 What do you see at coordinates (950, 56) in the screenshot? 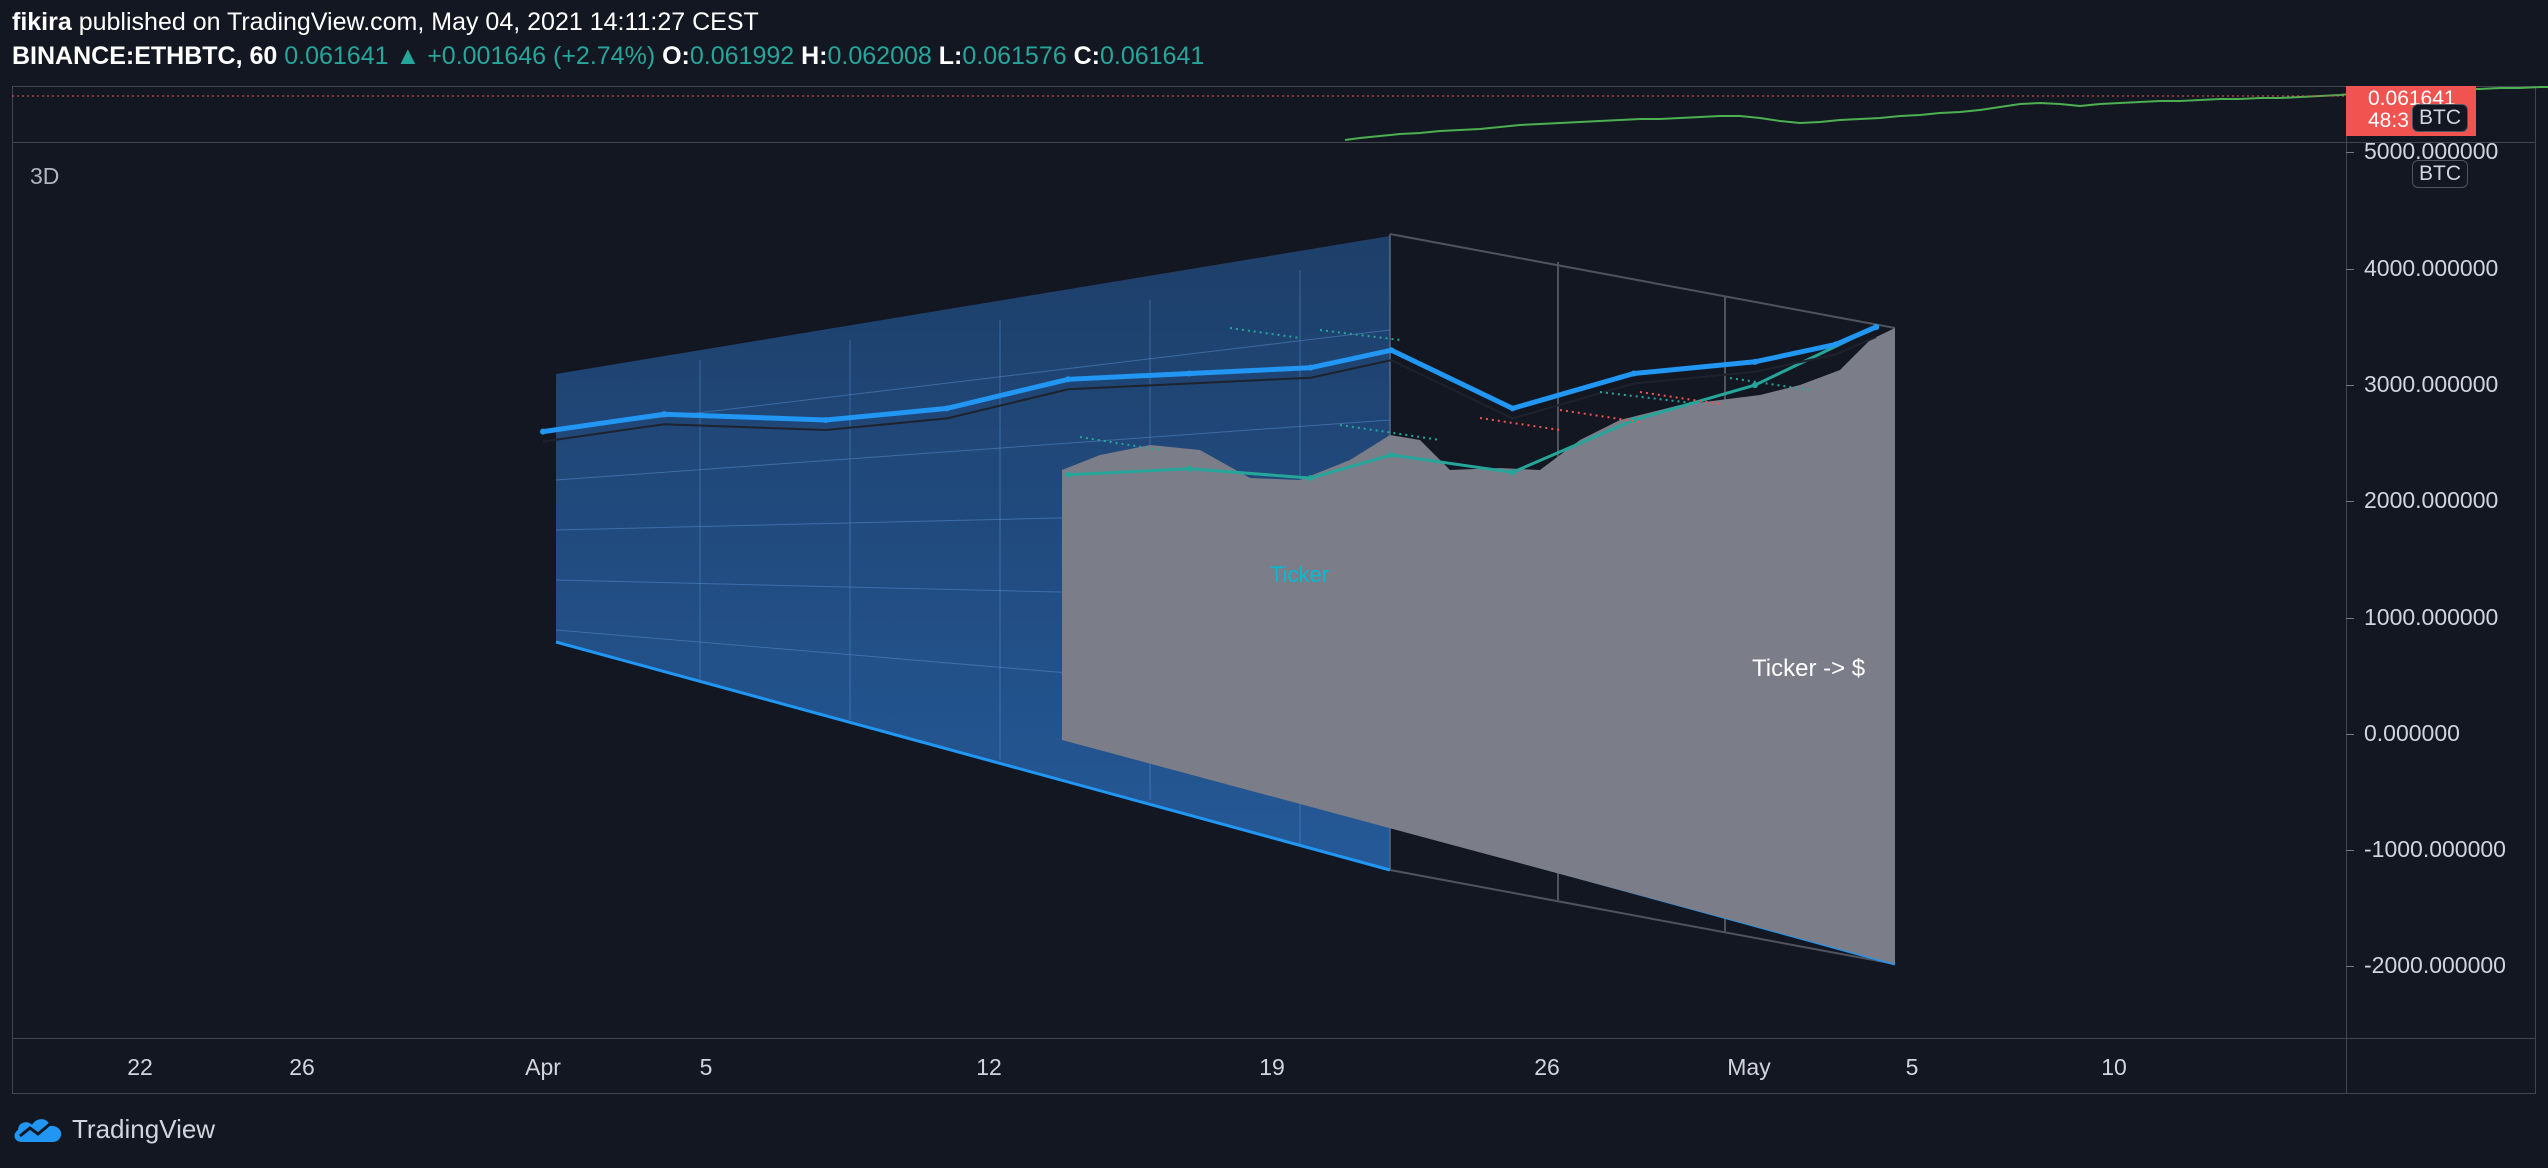
I see `low-label: L:` at bounding box center [950, 56].